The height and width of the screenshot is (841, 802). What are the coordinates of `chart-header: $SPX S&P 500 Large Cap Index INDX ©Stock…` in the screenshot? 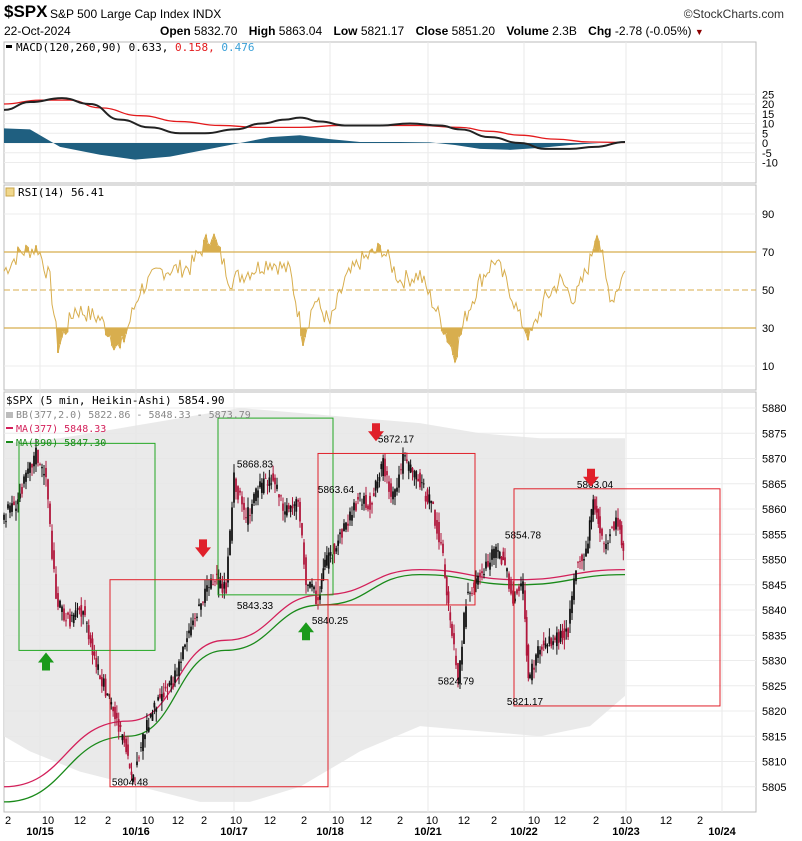 It's located at (401, 21).